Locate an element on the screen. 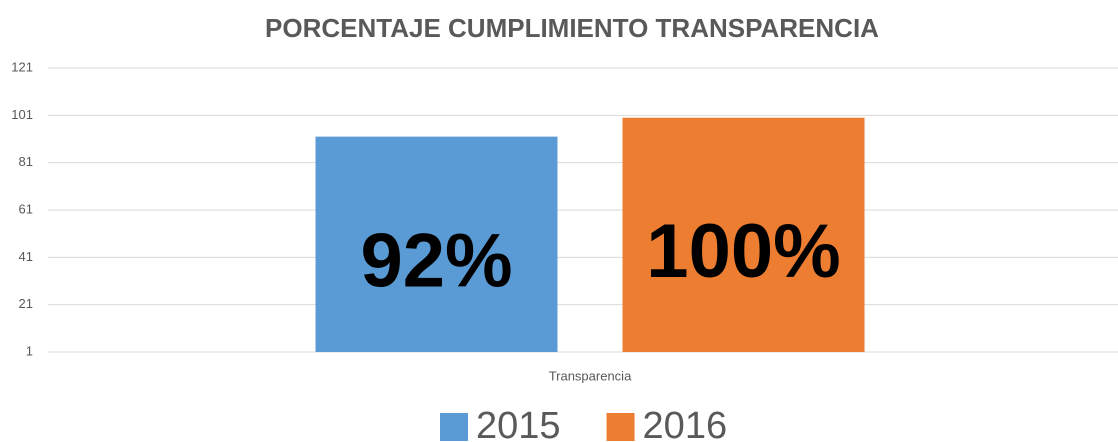 This screenshot has width=1118, height=442. y-tick-label: 1 is located at coordinates (29, 350).